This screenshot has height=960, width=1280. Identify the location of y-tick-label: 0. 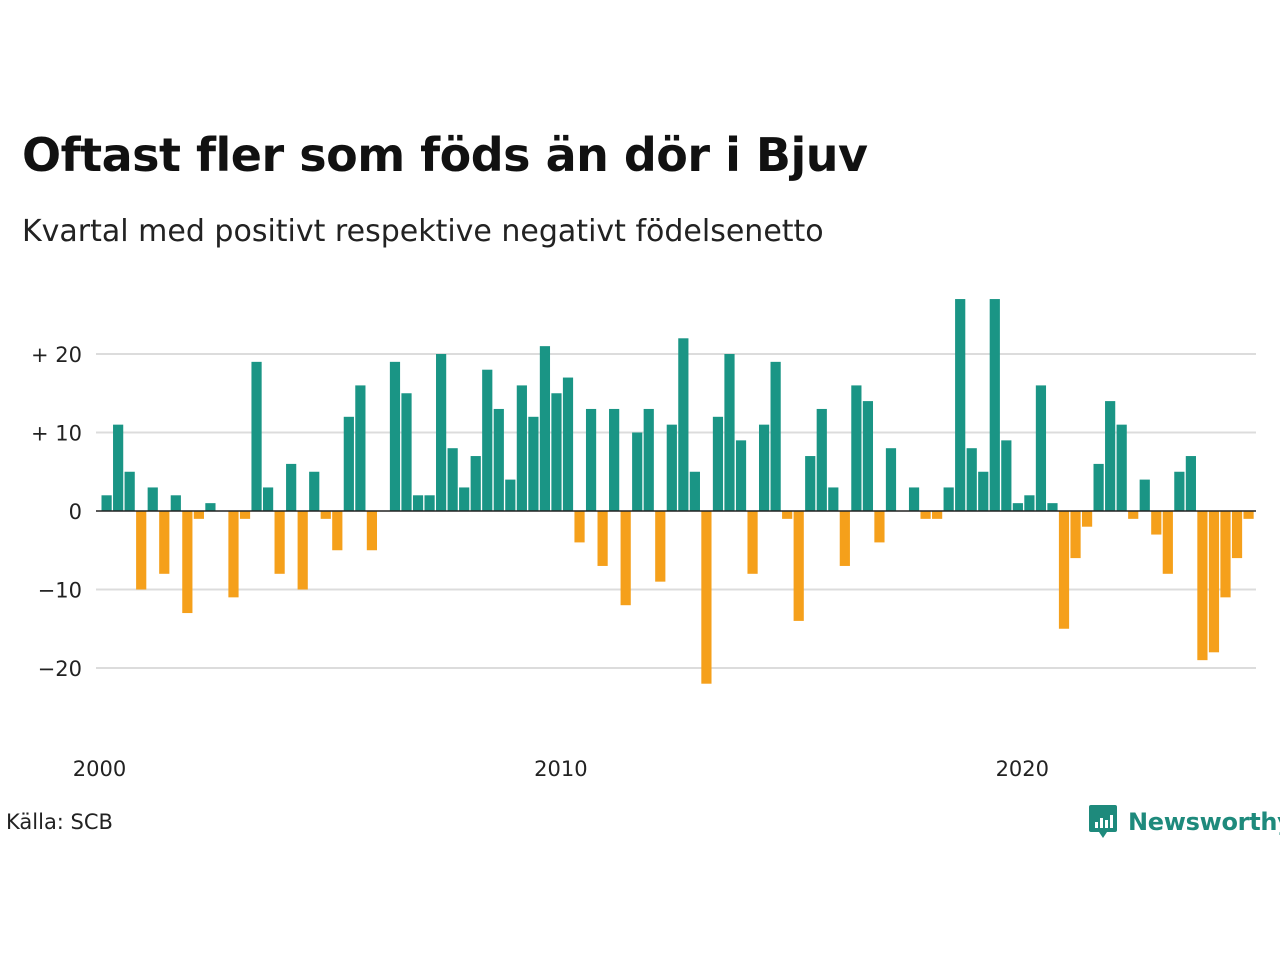
(75, 512).